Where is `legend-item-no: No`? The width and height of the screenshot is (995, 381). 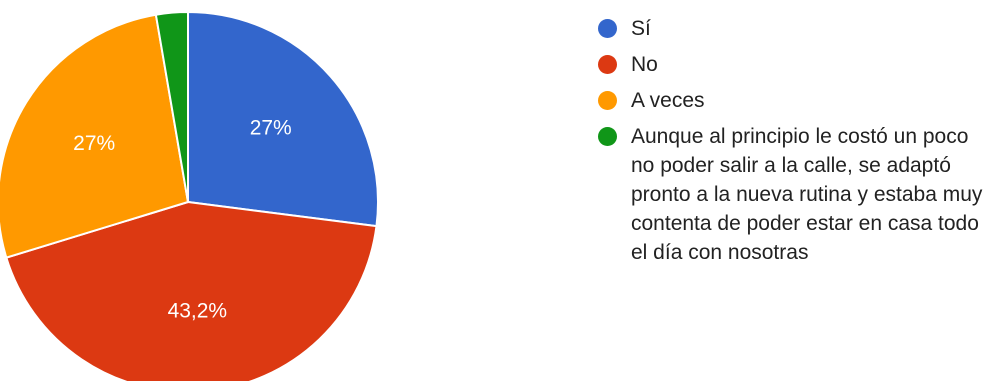
legend-item-no: No is located at coordinates (793, 64).